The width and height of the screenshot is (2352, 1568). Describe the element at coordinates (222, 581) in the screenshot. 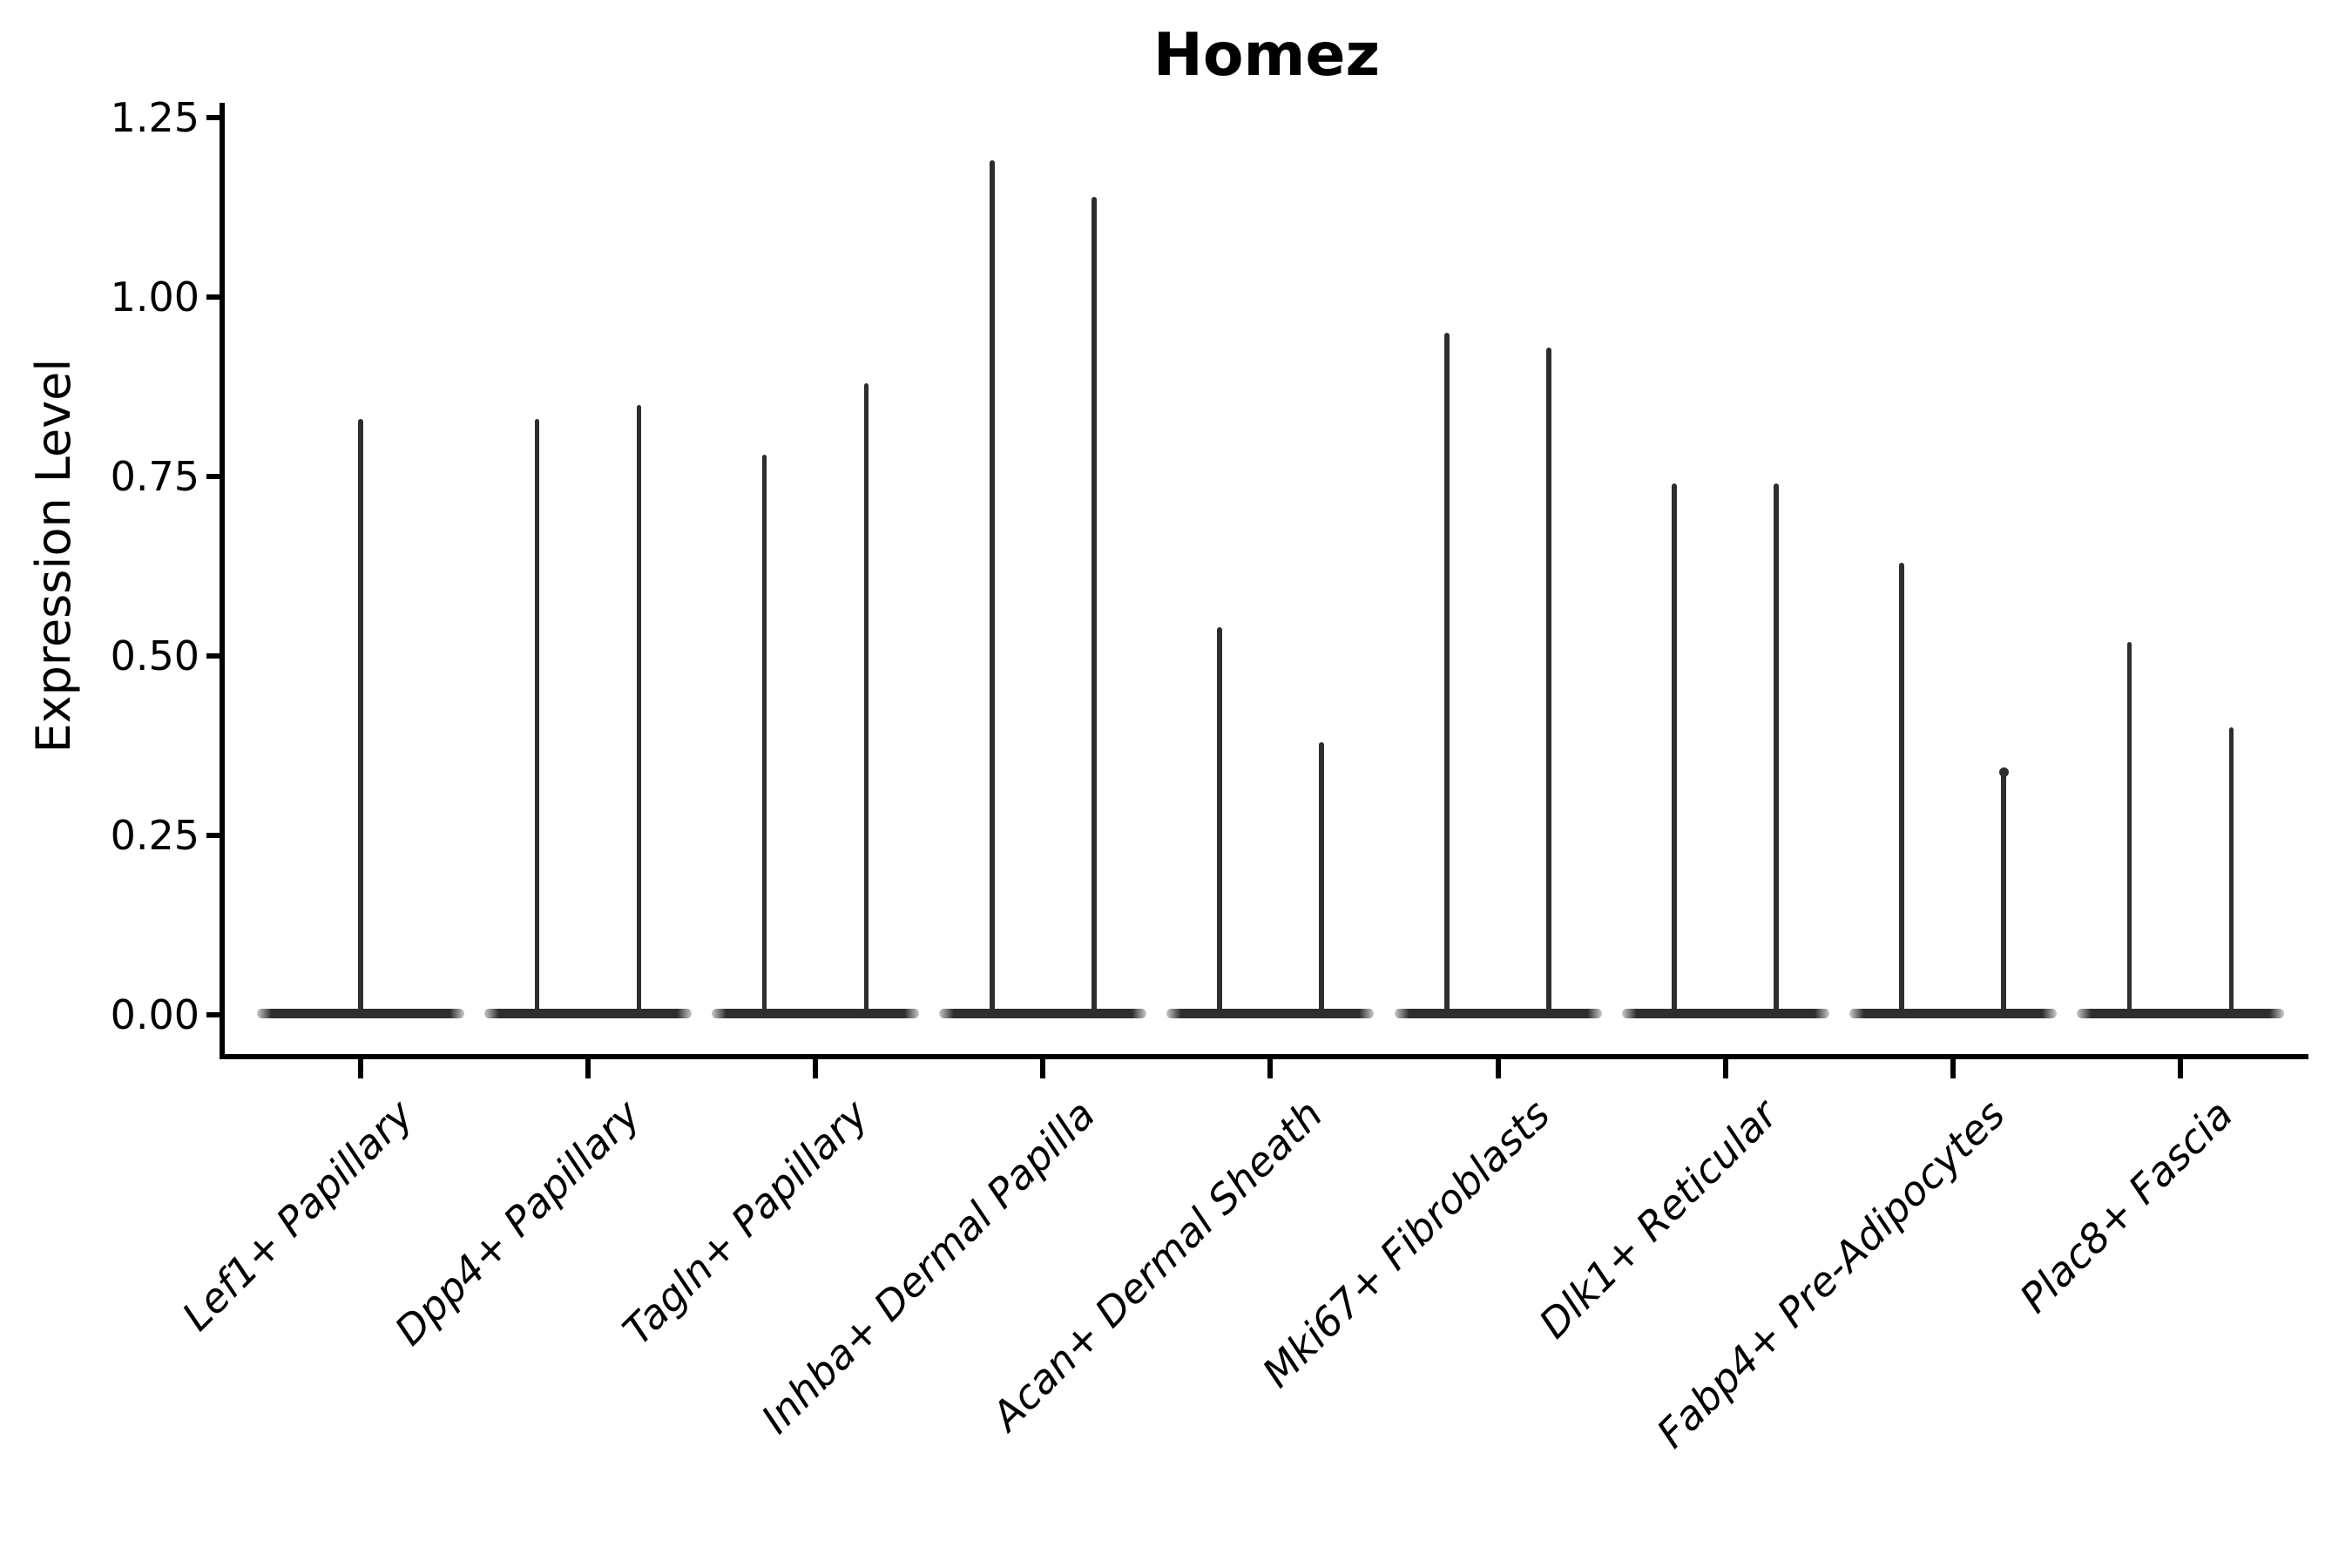

I see `y-axis-spine` at that location.